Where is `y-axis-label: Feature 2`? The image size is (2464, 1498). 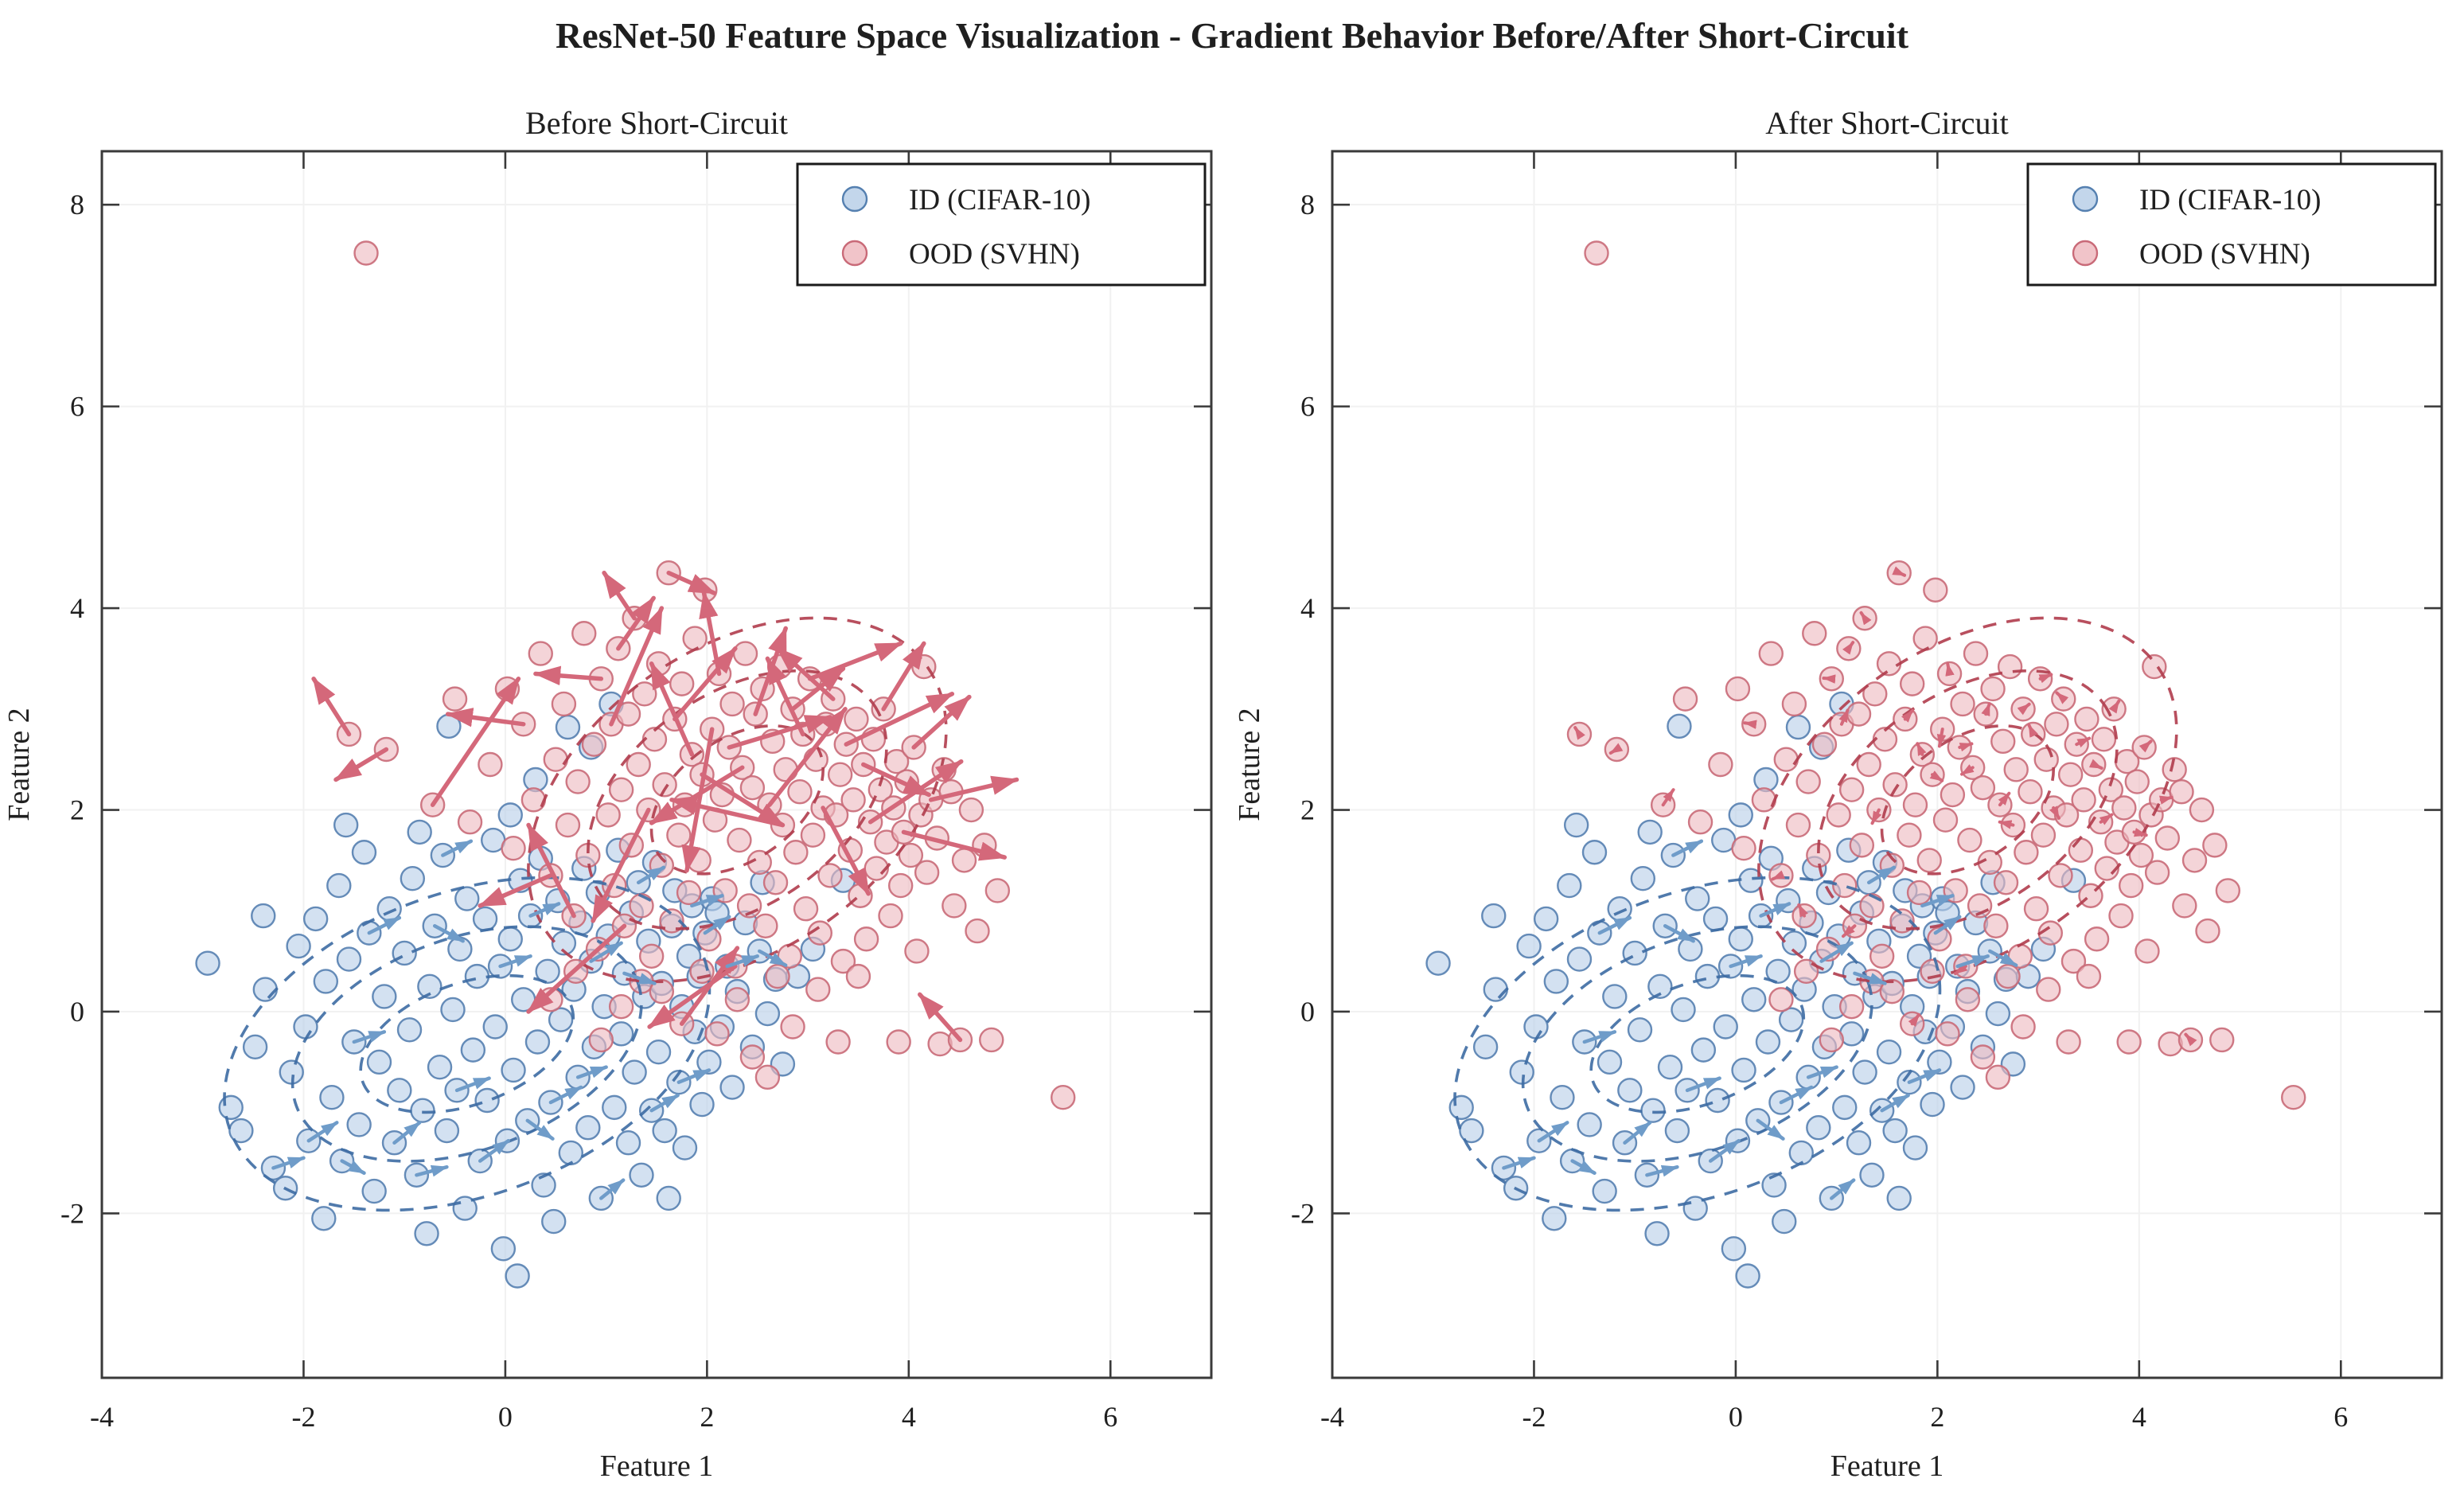
y-axis-label: Feature 2 is located at coordinates (19, 764).